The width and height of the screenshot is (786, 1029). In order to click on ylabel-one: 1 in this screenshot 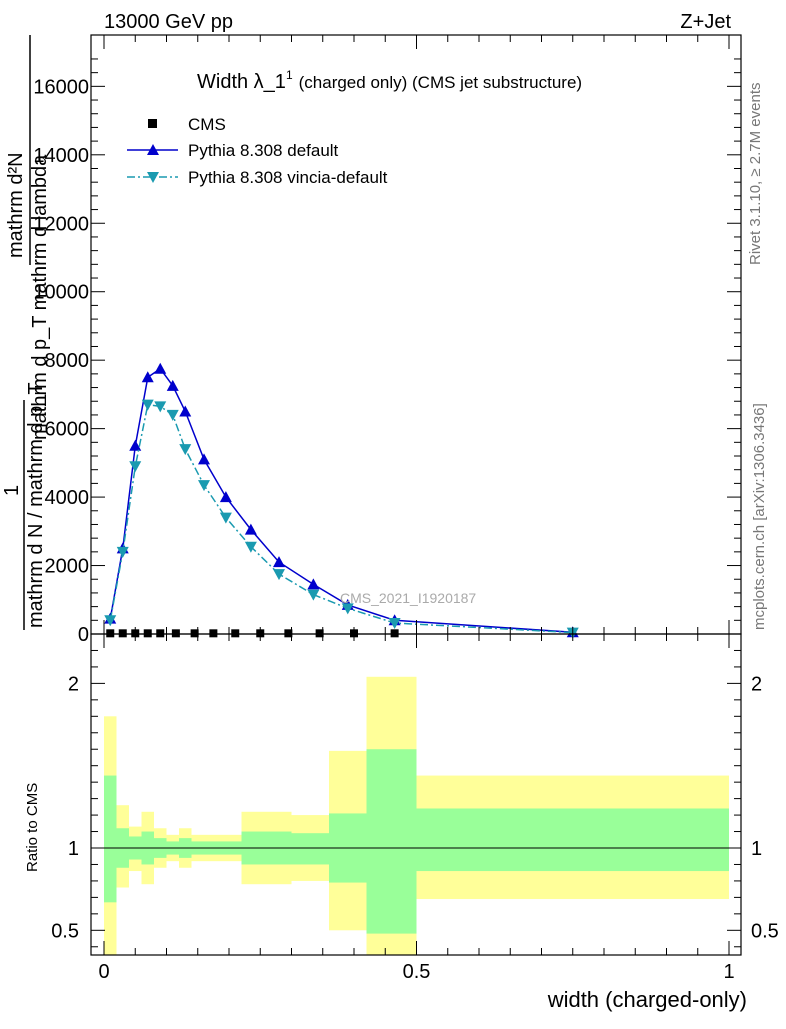, I will do `click(12, 490)`.